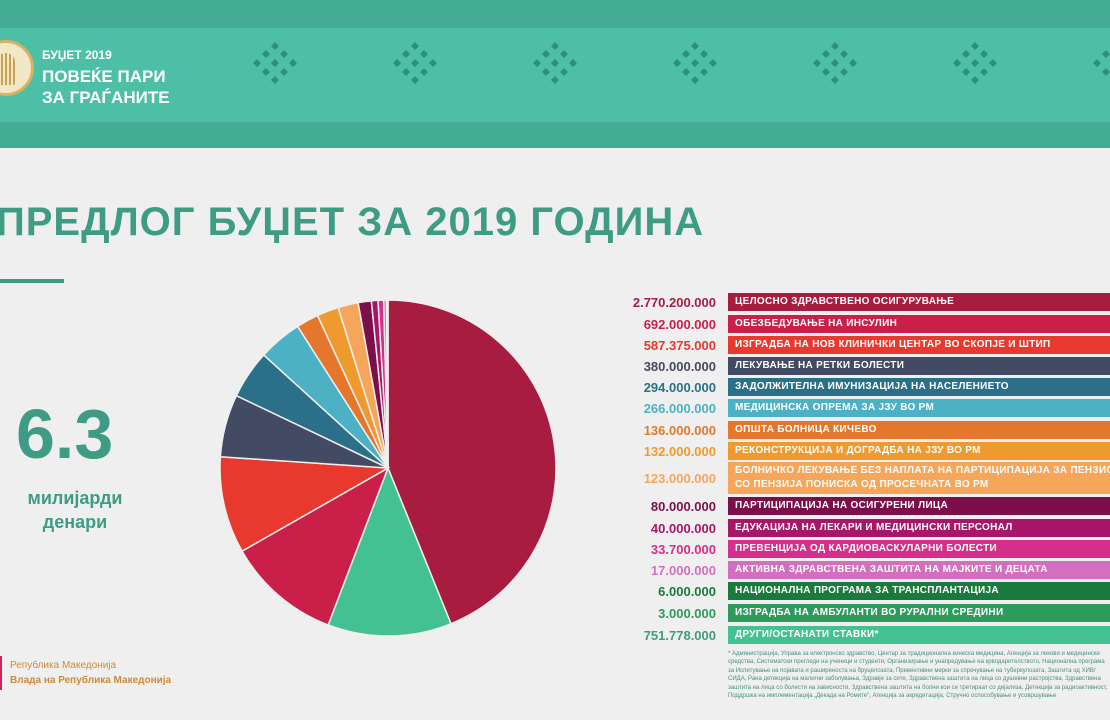  Describe the element at coordinates (65, 434) in the screenshot. I see `total-amount: 6.3` at that location.